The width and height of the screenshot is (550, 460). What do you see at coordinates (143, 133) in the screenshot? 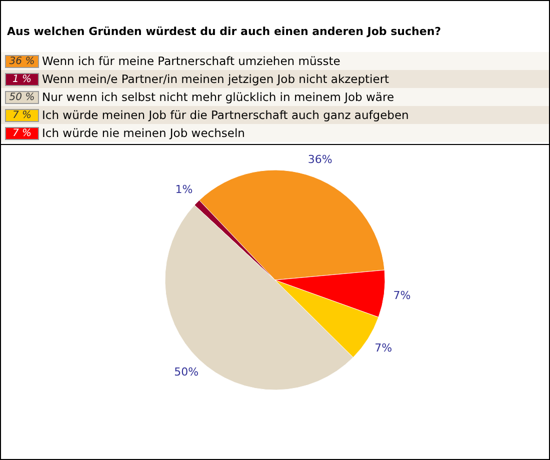
I see `legend-label: Ich würde nie meinen Job wechseln` at bounding box center [143, 133].